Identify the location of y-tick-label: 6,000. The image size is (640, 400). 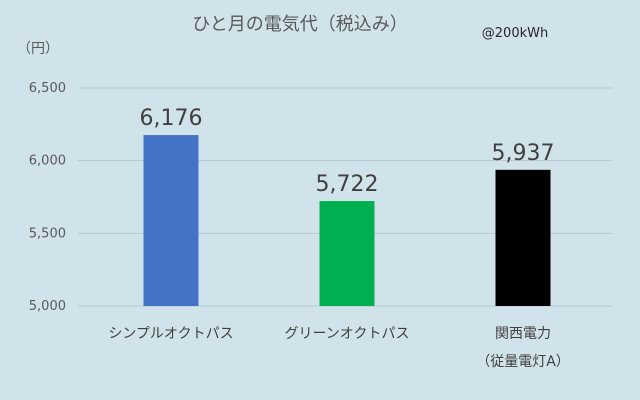
(47, 161).